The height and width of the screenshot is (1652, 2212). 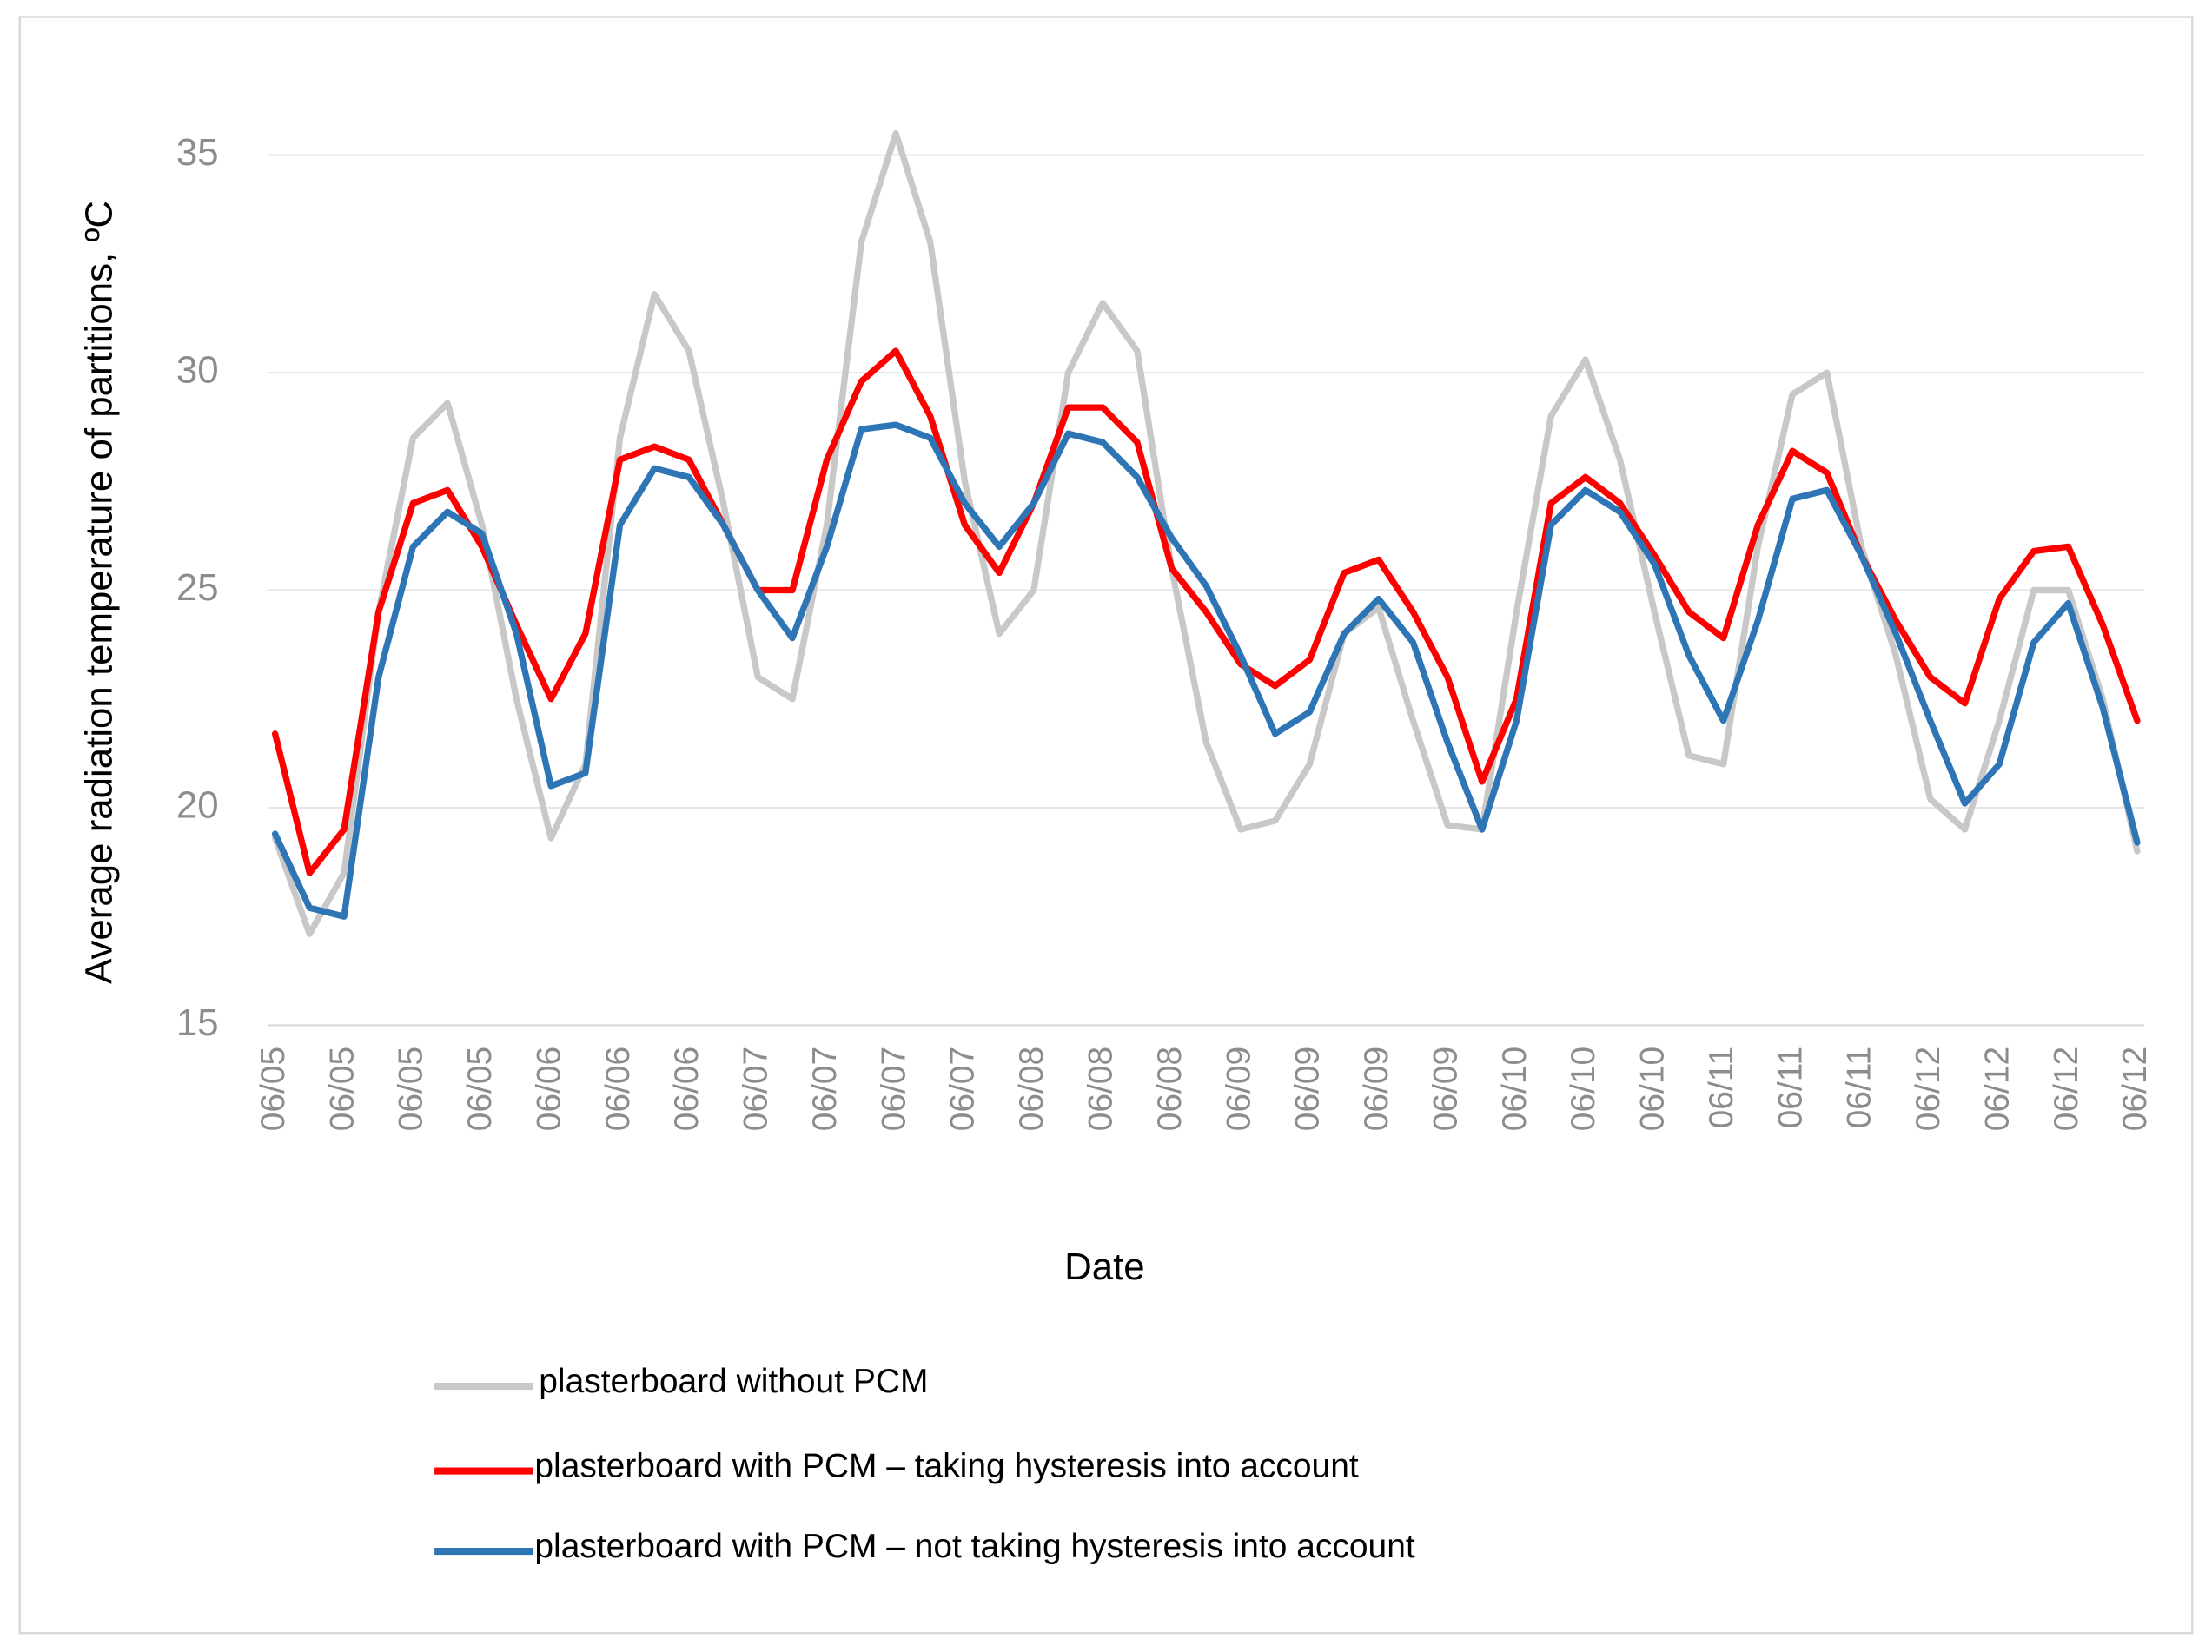 I want to click on y-tick-label: 15, so click(x=198, y=1022).